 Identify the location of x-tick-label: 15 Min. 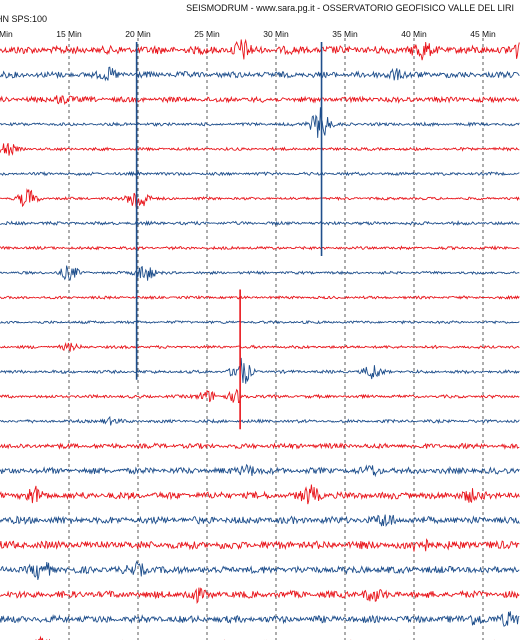
(69, 34).